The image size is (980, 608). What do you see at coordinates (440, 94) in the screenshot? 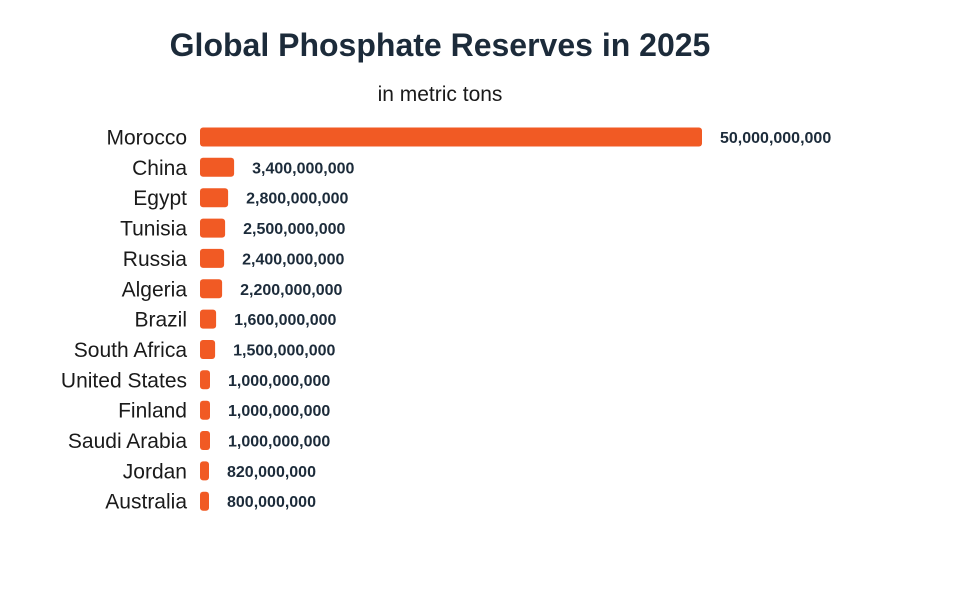
I see `chart-subtitle: in metric tons` at bounding box center [440, 94].